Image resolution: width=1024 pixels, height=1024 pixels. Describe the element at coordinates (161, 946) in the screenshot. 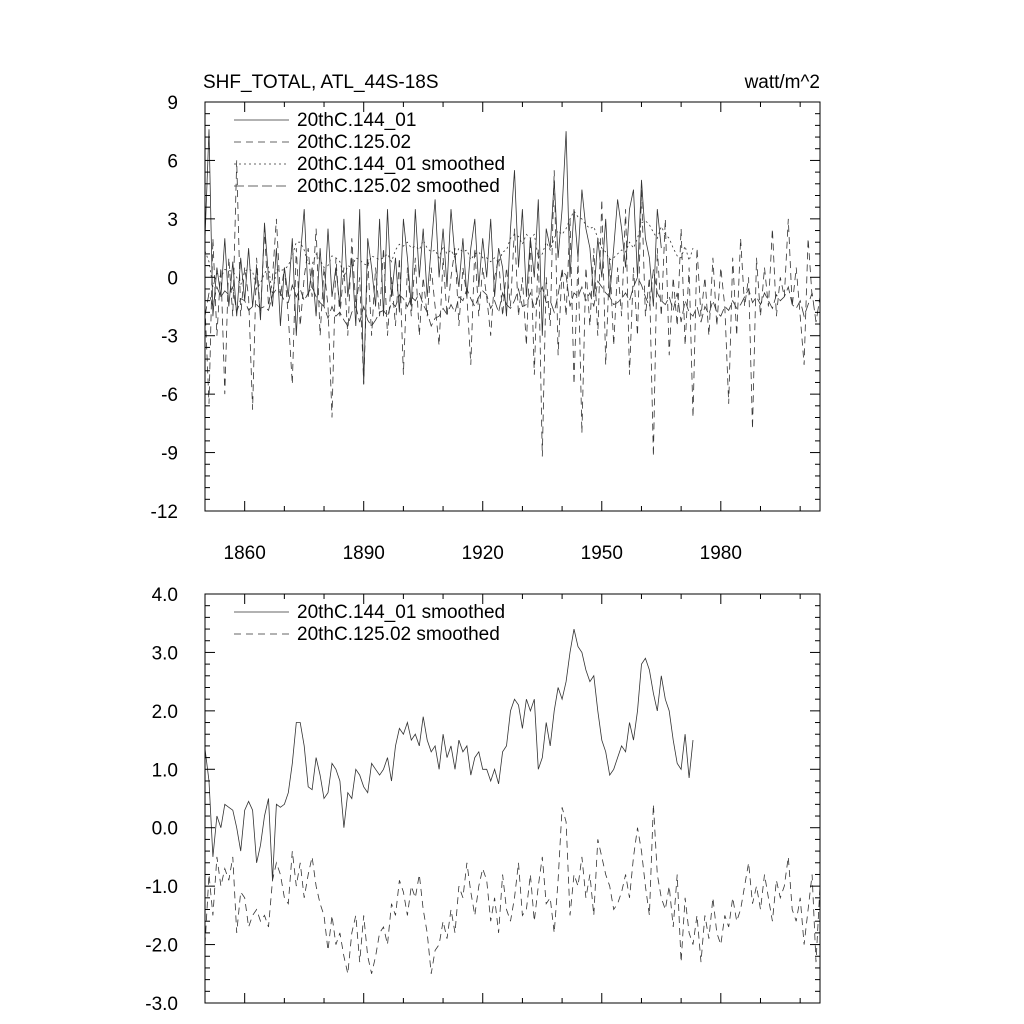

I see `y-tick-label: -2.0` at that location.